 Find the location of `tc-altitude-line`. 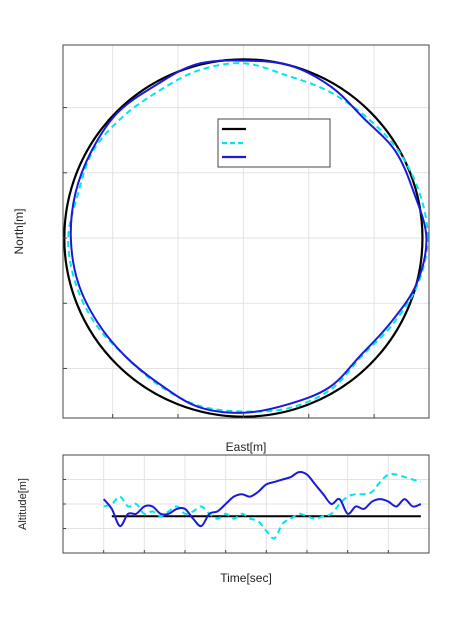

tc-altitude-line is located at coordinates (262, 499).